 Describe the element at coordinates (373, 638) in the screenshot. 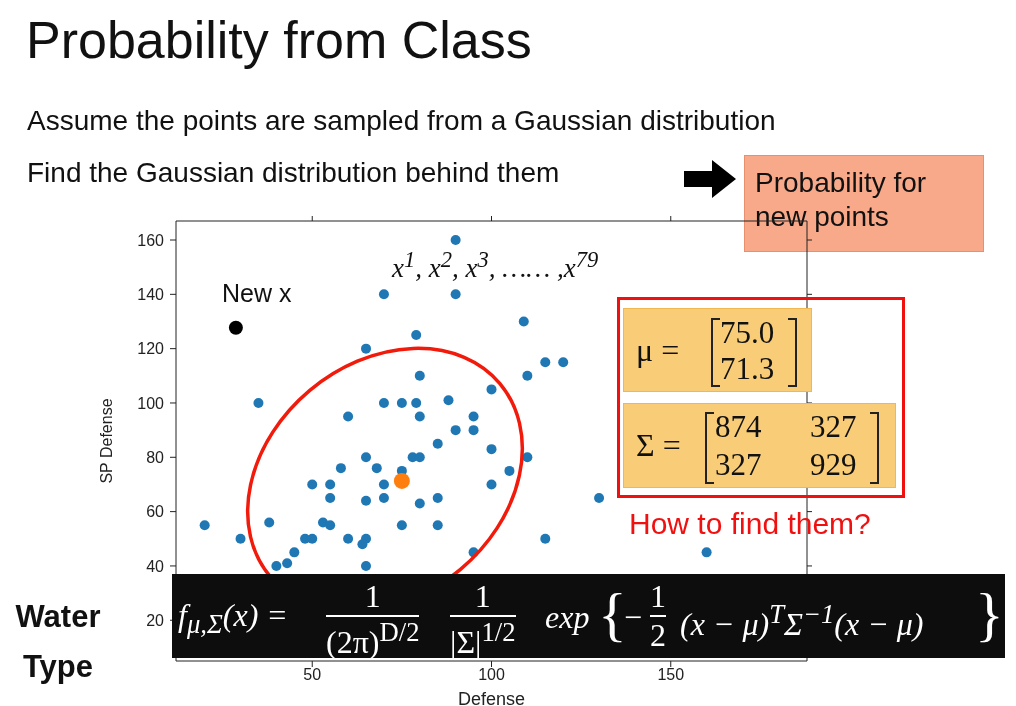

I see `annotation: (2π)$^{D/2}$` at that location.